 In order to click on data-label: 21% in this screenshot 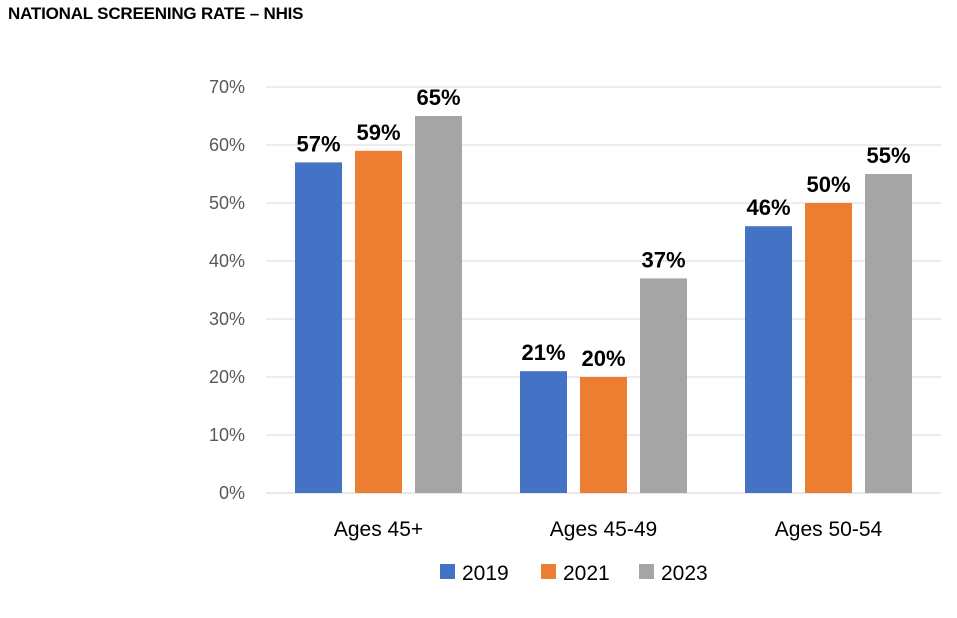, I will do `click(543, 352)`.